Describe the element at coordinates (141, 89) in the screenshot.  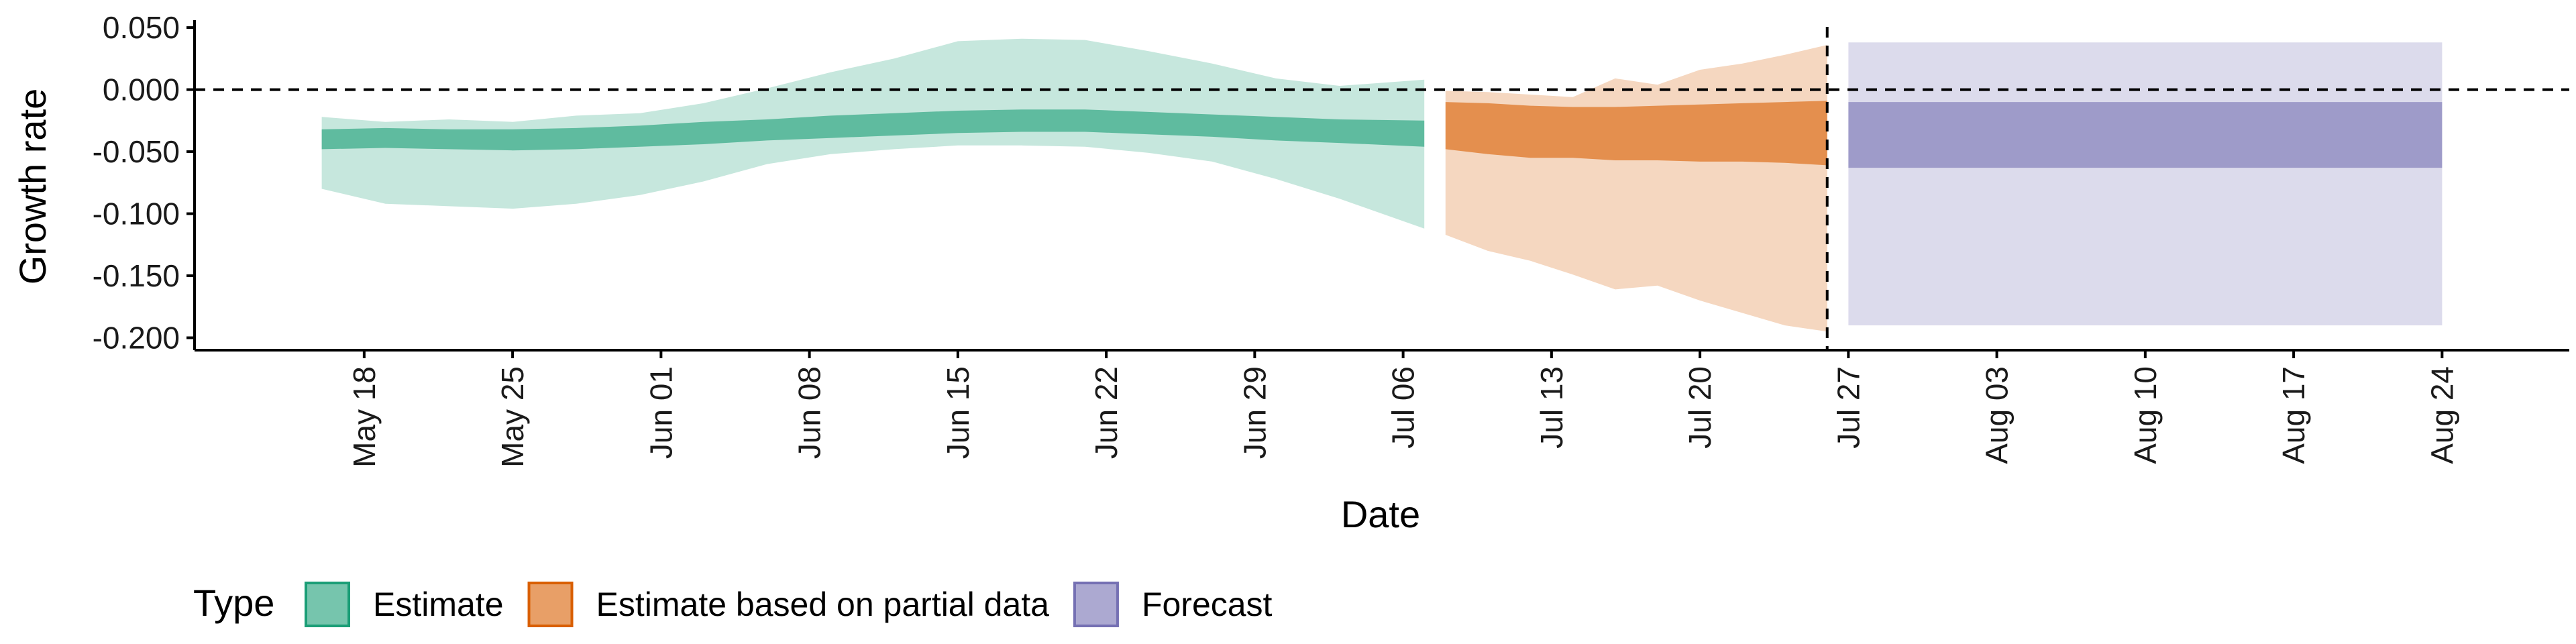
I see `y-tick-label: 0.000` at that location.